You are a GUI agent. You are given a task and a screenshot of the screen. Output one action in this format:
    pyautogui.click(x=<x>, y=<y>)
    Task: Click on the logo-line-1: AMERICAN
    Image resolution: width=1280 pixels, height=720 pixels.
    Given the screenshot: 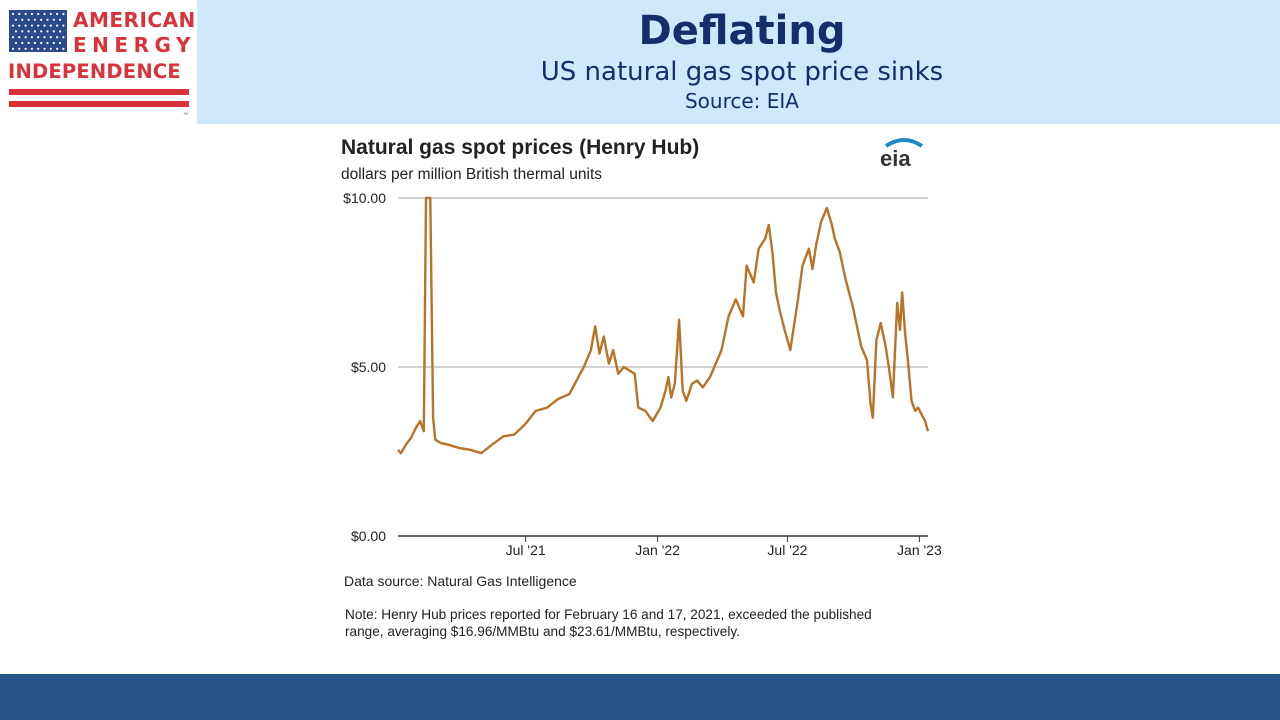 What is the action you would take?
    pyautogui.click(x=134, y=20)
    